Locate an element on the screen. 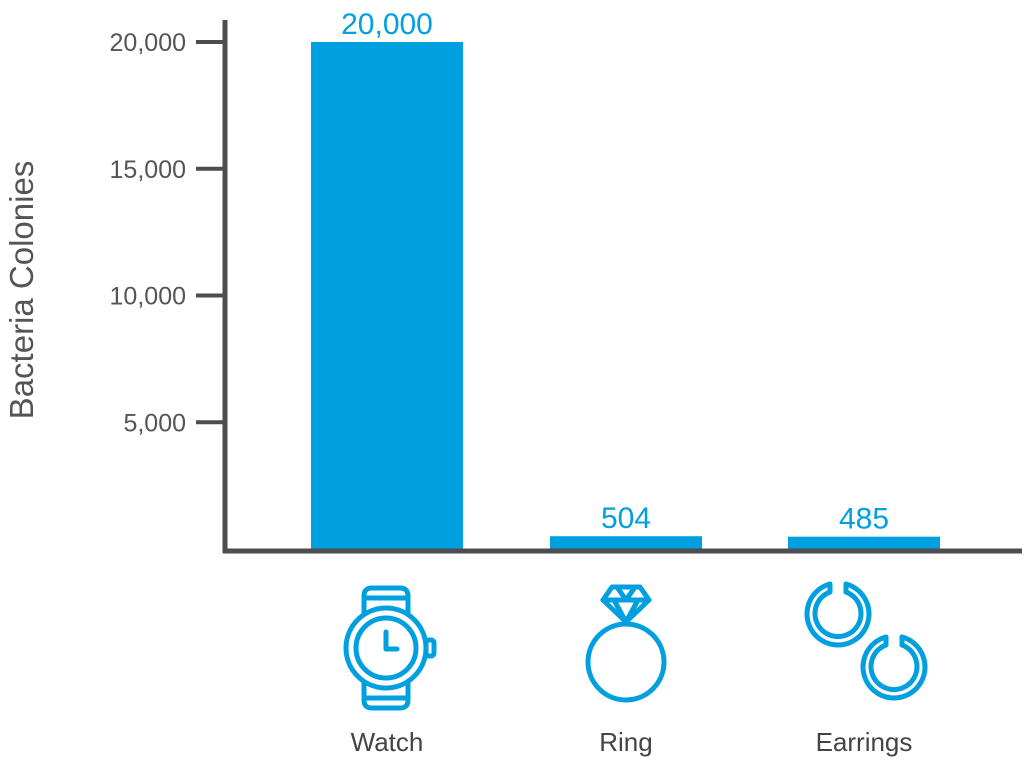 The height and width of the screenshot is (764, 1024). watch-icon is located at coordinates (390, 648).